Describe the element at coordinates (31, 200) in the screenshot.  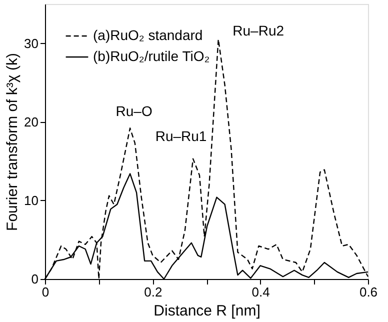
I see `y-tick-label: 10` at that location.